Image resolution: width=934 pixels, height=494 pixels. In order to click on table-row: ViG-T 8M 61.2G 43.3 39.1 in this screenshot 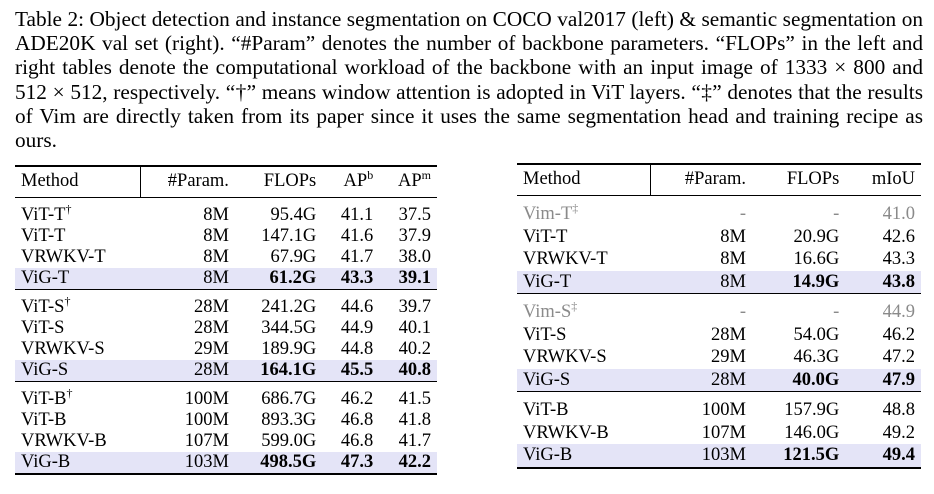, I will do `click(226, 279)`.